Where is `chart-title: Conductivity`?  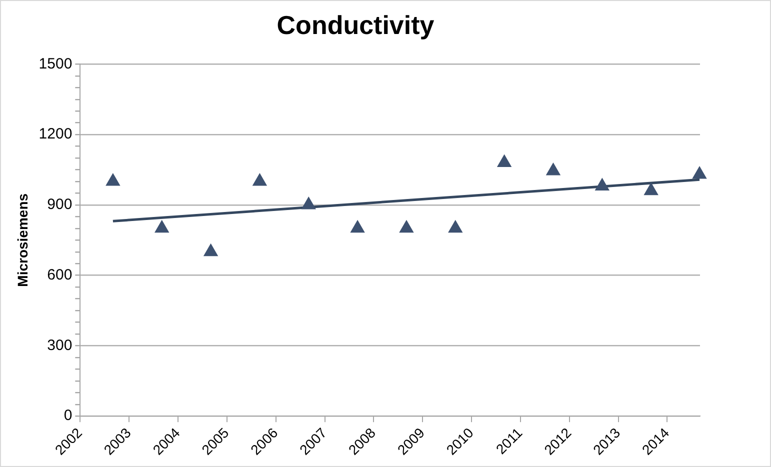
chart-title: Conductivity is located at coordinates (355, 25).